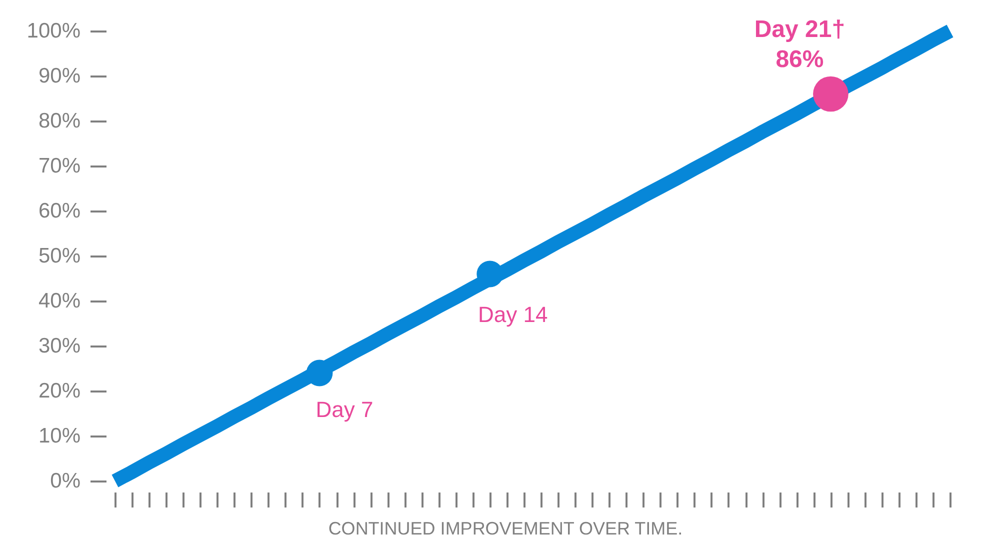 This screenshot has height=547, width=1000. I want to click on annotation: Day 7, so click(345, 409).